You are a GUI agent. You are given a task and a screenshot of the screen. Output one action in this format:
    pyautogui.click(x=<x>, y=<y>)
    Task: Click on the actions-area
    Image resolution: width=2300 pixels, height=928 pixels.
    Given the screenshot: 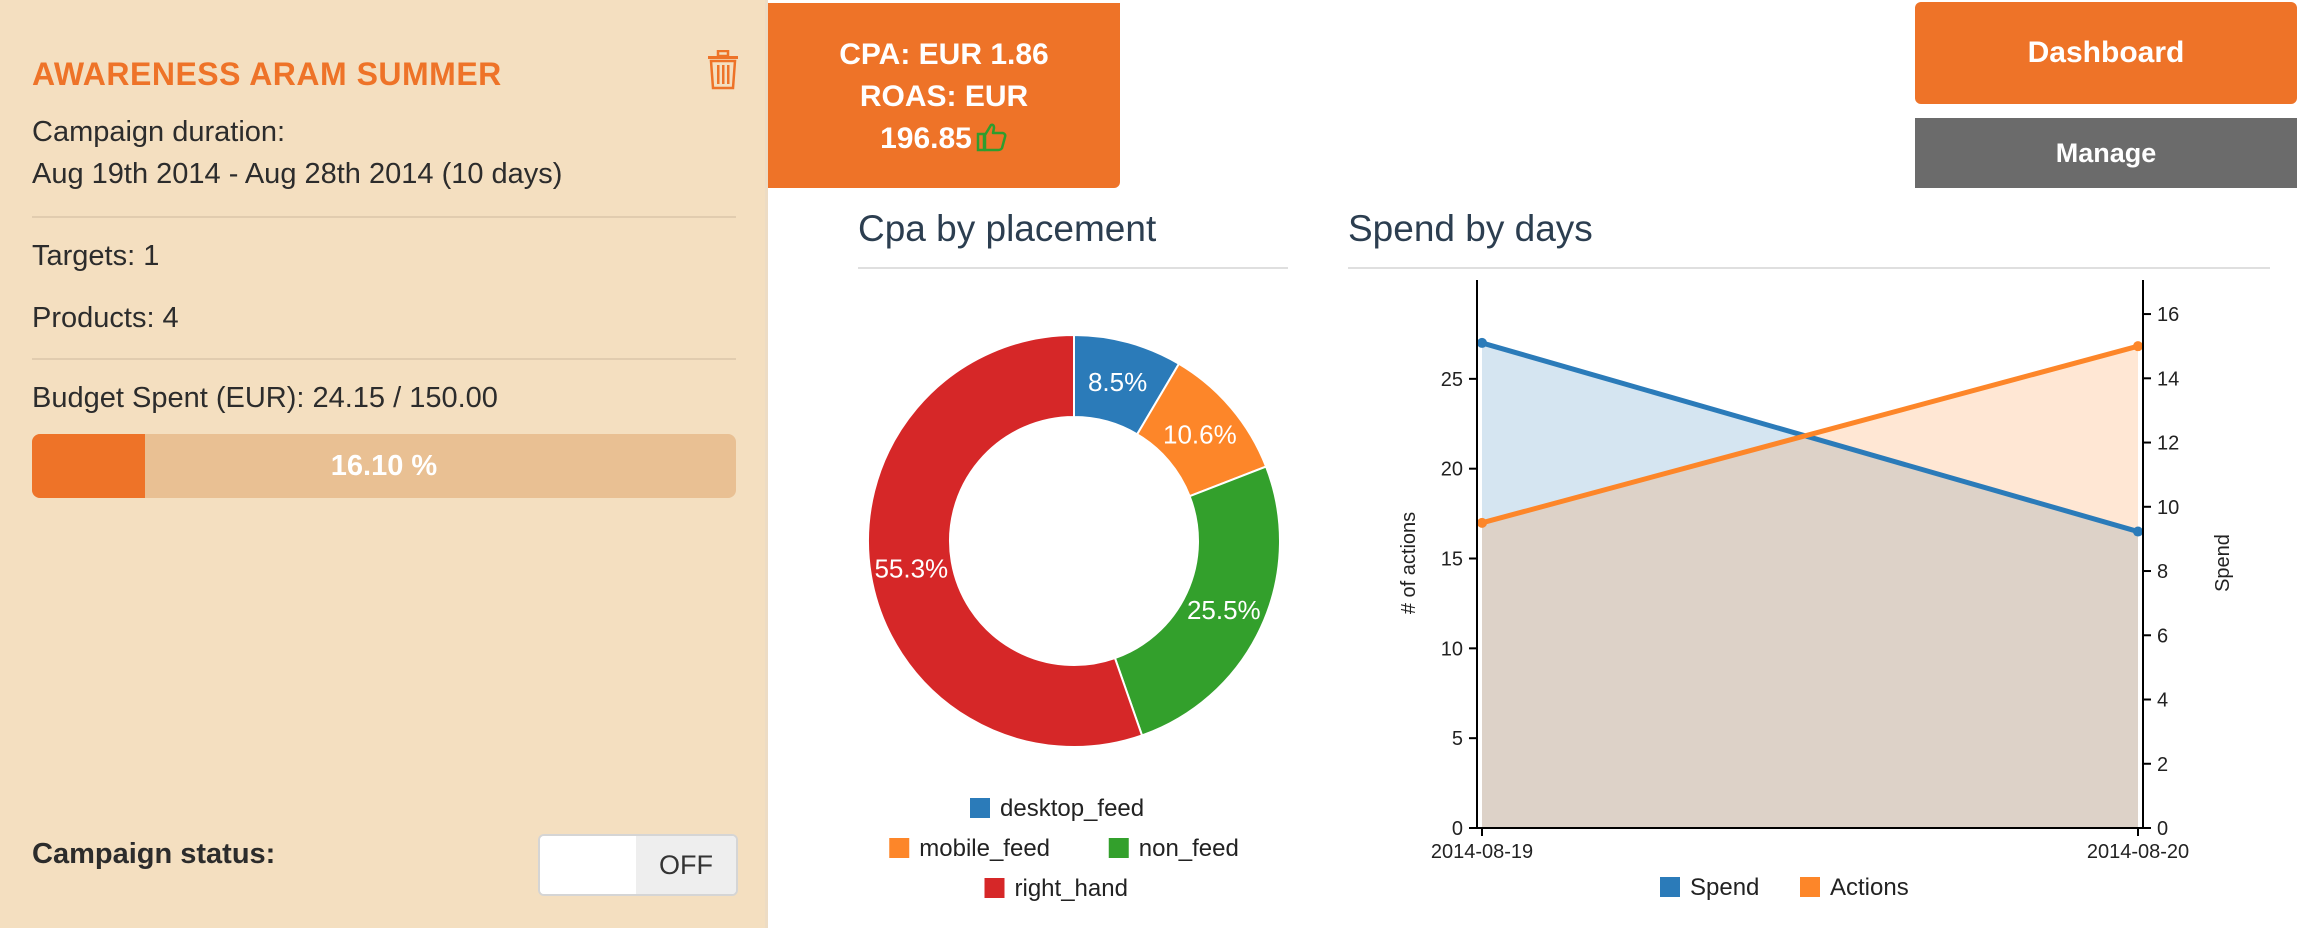 What is the action you would take?
    pyautogui.click(x=1810, y=587)
    